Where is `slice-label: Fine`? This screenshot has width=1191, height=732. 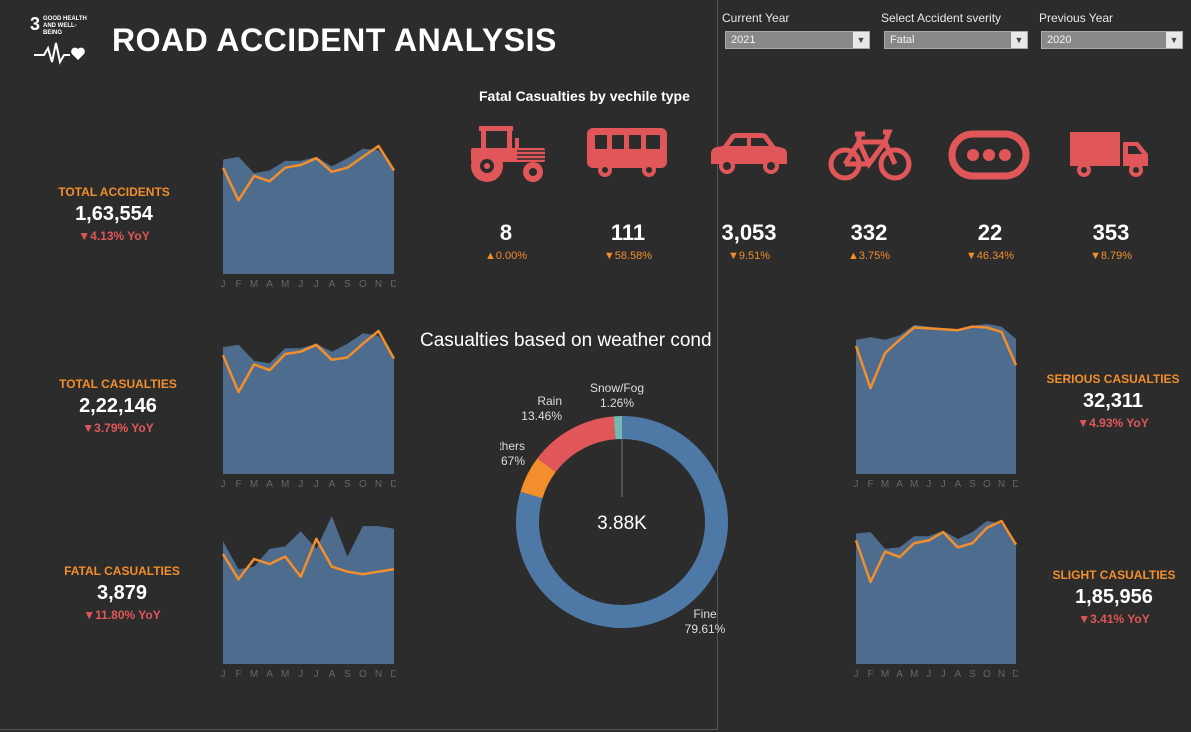
slice-label: Fine is located at coordinates (705, 614).